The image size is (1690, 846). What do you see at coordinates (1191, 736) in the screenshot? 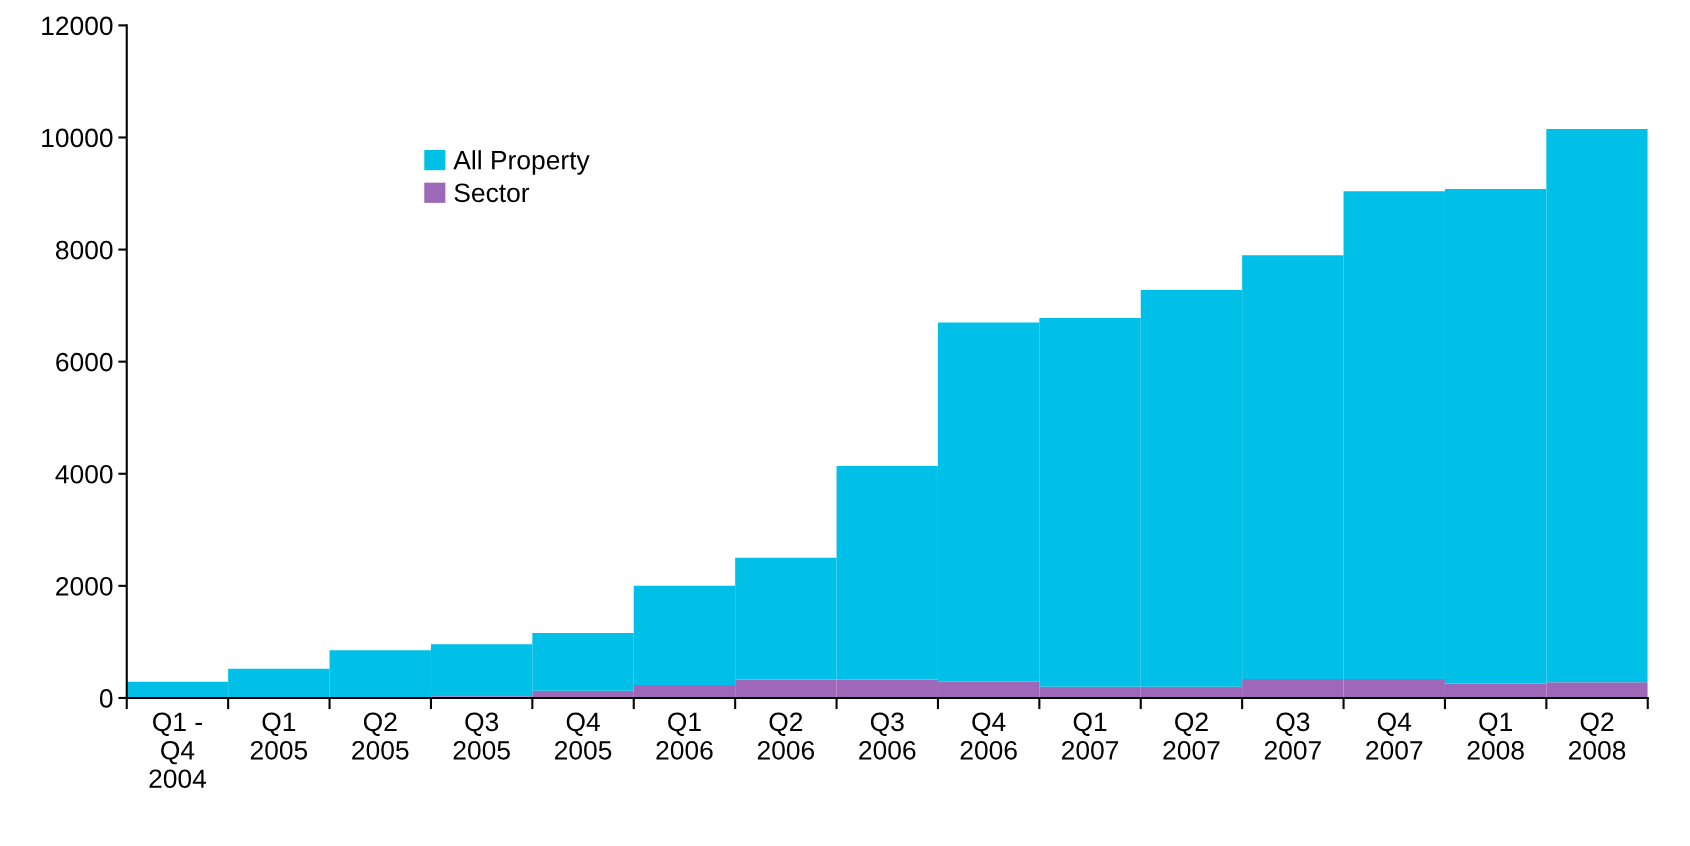
I see `x-tick-label: Q2 2007` at bounding box center [1191, 736].